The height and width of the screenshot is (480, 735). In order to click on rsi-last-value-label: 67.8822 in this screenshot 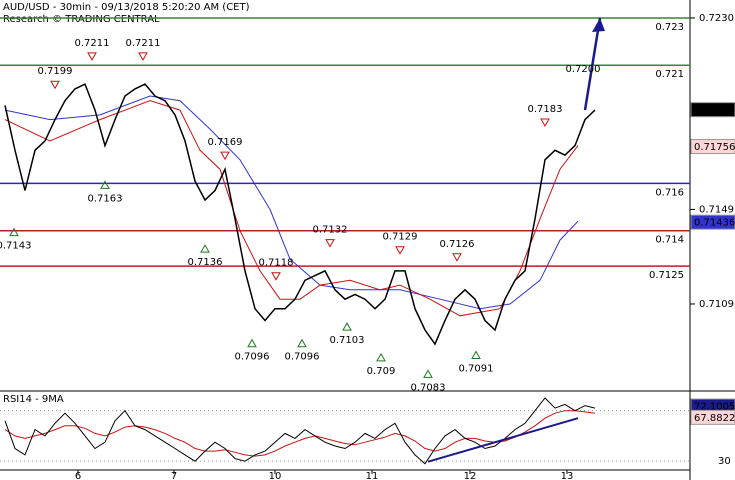, I will do `click(714, 418)`.